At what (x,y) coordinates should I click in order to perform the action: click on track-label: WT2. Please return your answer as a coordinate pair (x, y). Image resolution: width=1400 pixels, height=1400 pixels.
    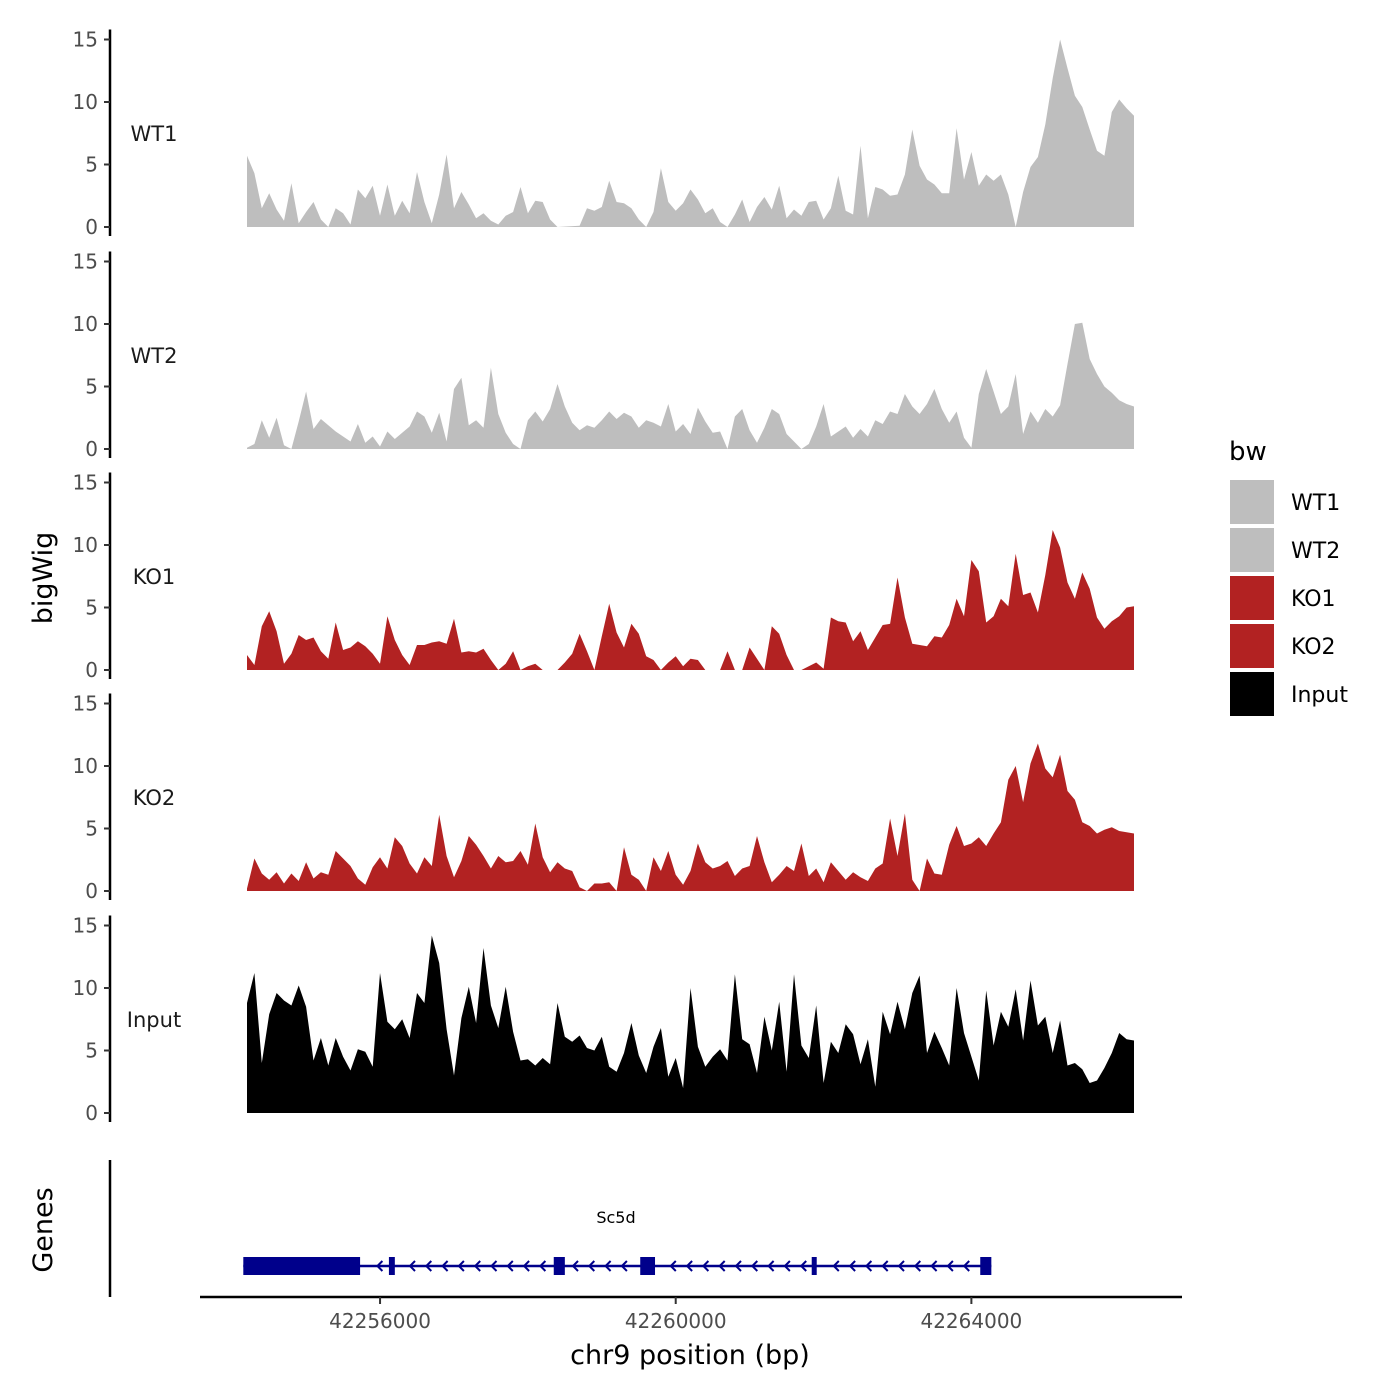
    Looking at the image, I should click on (154, 356).